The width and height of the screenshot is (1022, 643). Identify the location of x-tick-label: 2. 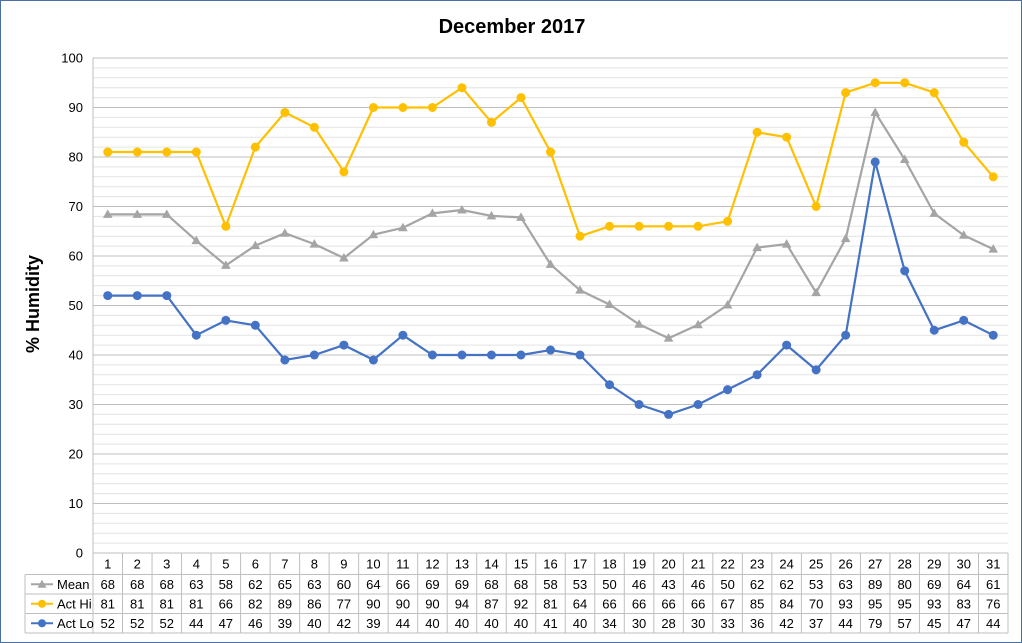
(137, 564).